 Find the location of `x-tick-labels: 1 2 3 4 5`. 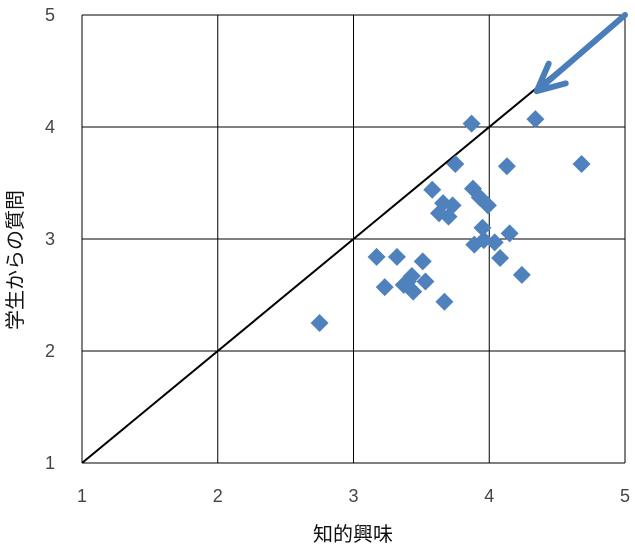

x-tick-labels: 1 2 3 4 5 is located at coordinates (353, 496).